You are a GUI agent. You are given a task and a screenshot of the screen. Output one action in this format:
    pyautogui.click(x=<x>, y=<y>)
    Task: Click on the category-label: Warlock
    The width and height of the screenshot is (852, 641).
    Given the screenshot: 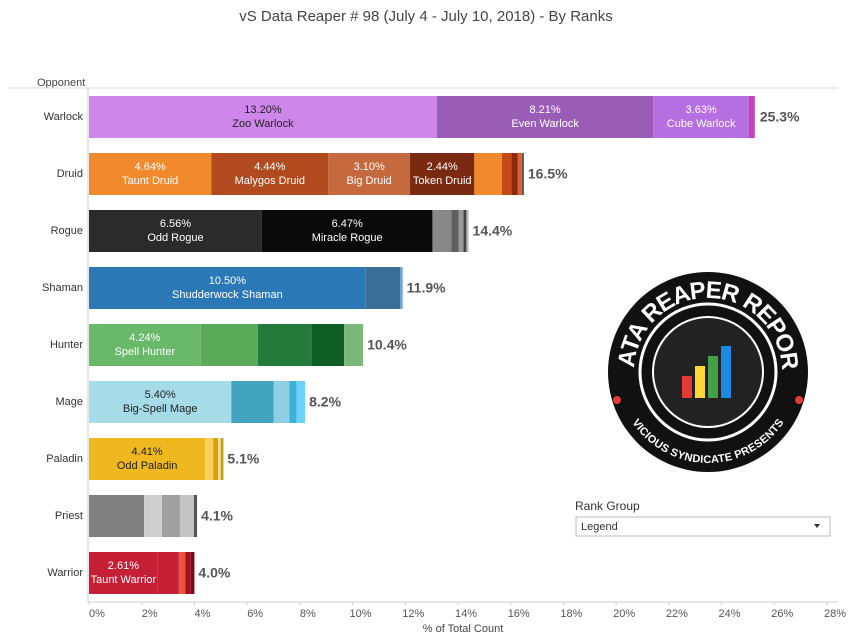 What is the action you would take?
    pyautogui.click(x=64, y=117)
    